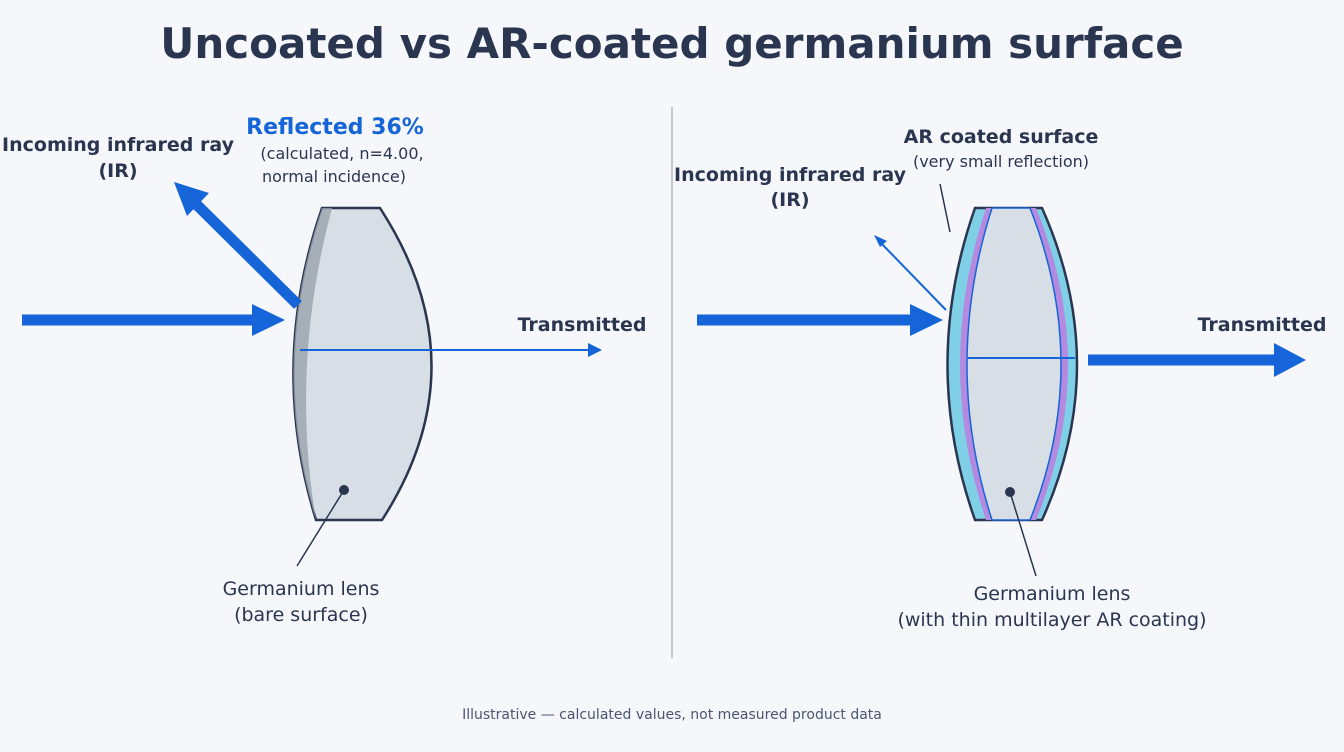  I want to click on reflected-note: normal incidence), so click(334, 176).